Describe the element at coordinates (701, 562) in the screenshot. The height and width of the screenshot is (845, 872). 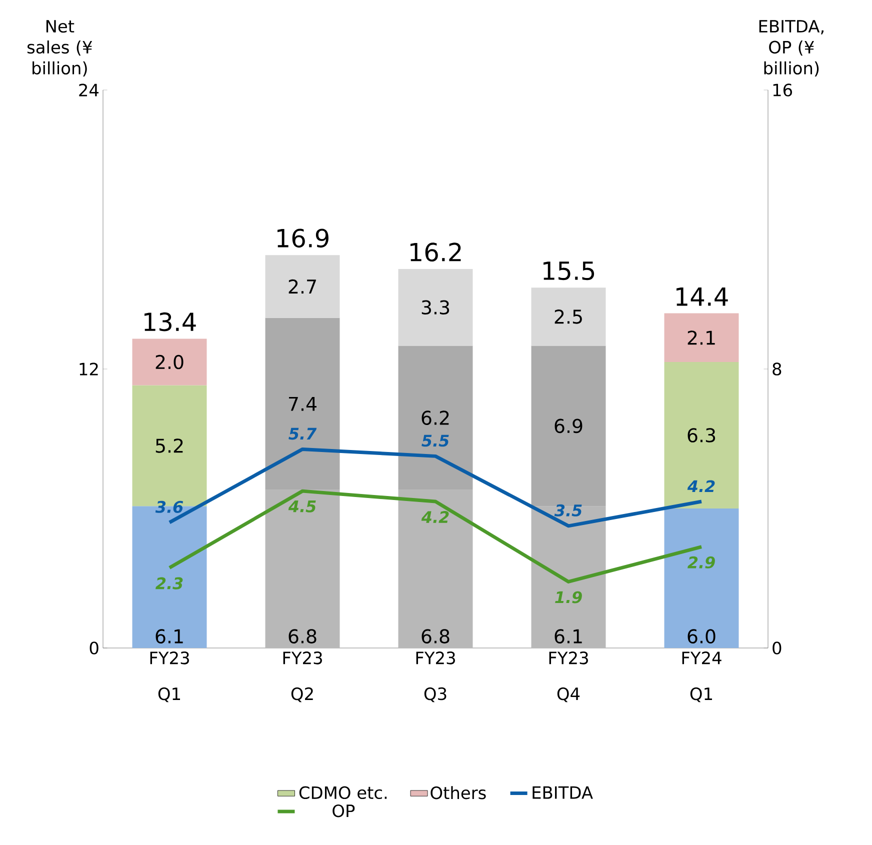
I see `data-label: 2.9` at that location.